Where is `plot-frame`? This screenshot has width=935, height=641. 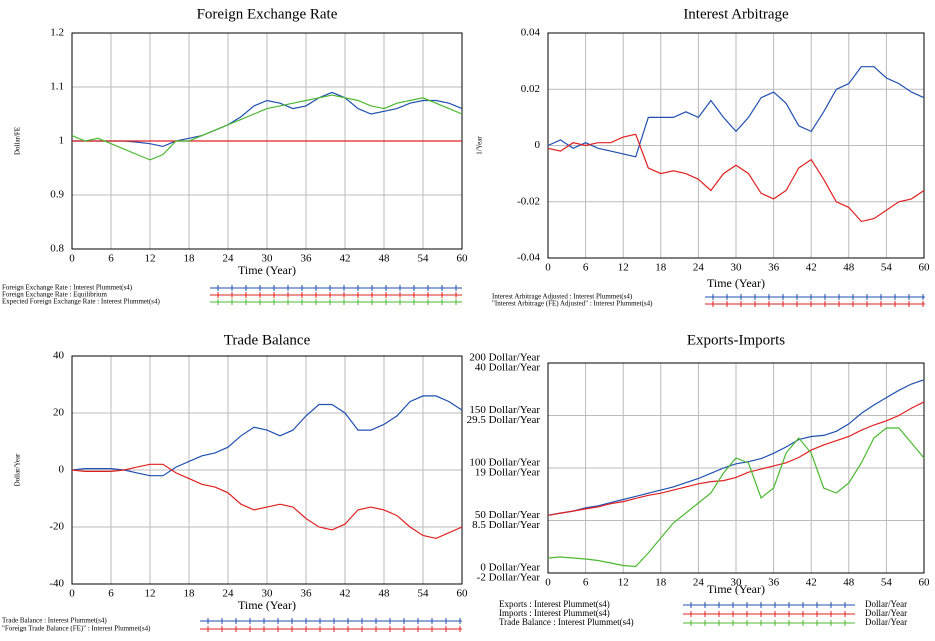 plot-frame is located at coordinates (736, 468).